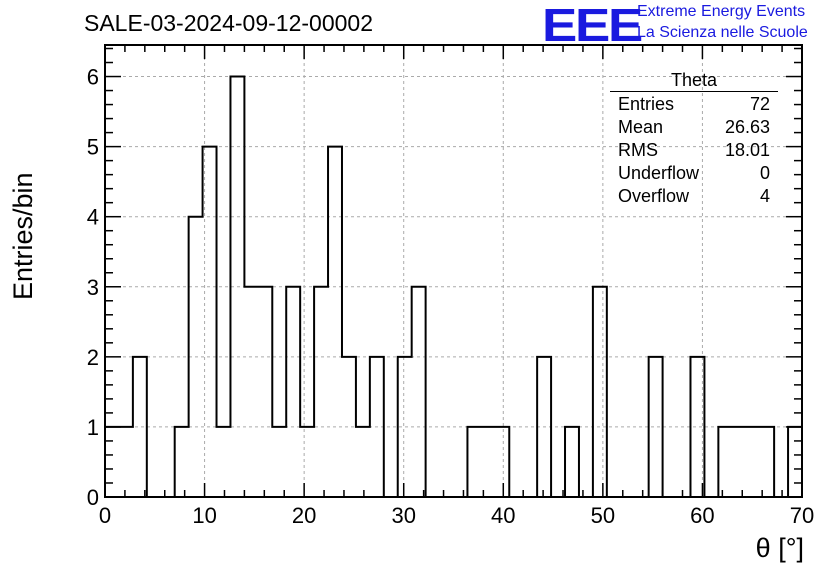  What do you see at coordinates (93, 357) in the screenshot?
I see `y-tick-label: 2` at bounding box center [93, 357].